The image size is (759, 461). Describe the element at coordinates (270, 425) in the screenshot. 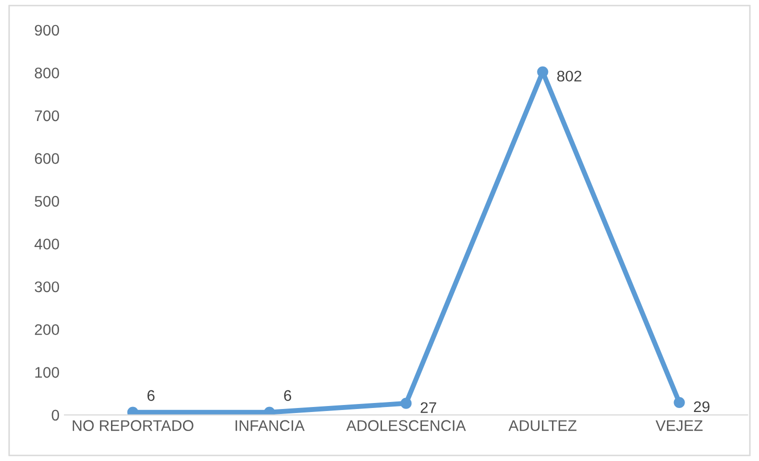

I see `x-tick-label: INFANCIA` at that location.